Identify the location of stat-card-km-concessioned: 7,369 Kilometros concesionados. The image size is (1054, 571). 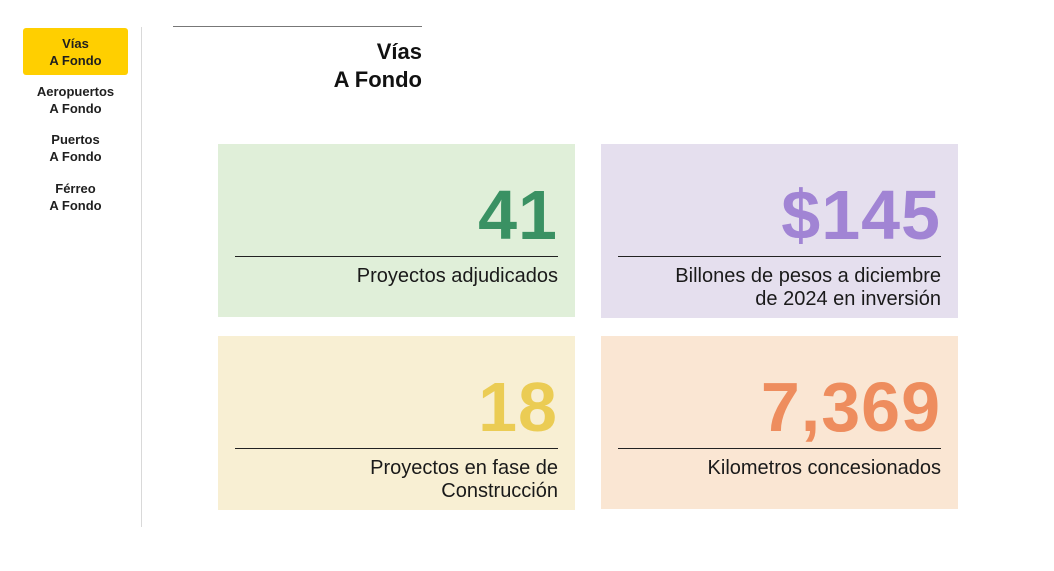
(779, 422).